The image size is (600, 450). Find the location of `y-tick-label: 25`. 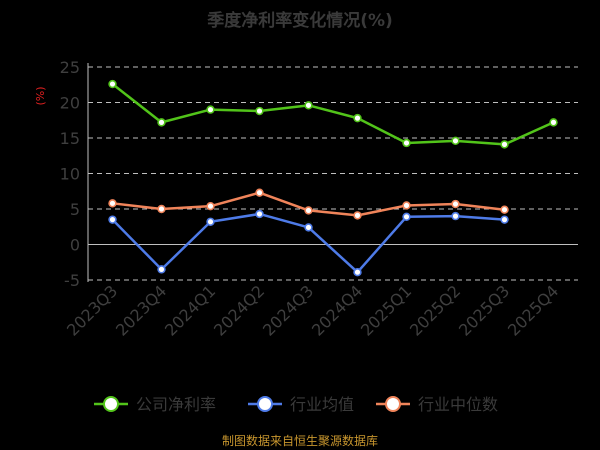

y-tick-label: 25 is located at coordinates (70, 67).